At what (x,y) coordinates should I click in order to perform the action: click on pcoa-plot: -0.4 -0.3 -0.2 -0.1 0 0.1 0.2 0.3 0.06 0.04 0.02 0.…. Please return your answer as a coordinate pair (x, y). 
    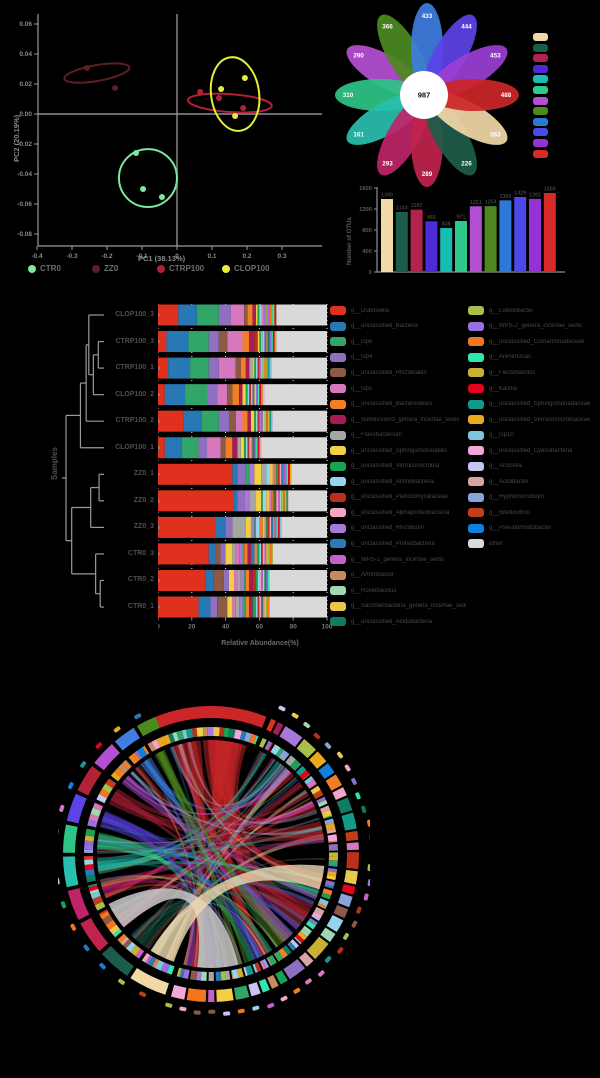
    Looking at the image, I should click on (169, 137).